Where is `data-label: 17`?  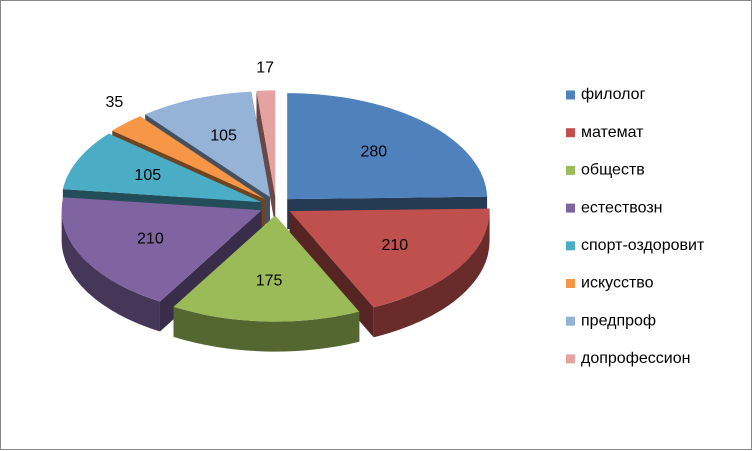
data-label: 17 is located at coordinates (265, 67).